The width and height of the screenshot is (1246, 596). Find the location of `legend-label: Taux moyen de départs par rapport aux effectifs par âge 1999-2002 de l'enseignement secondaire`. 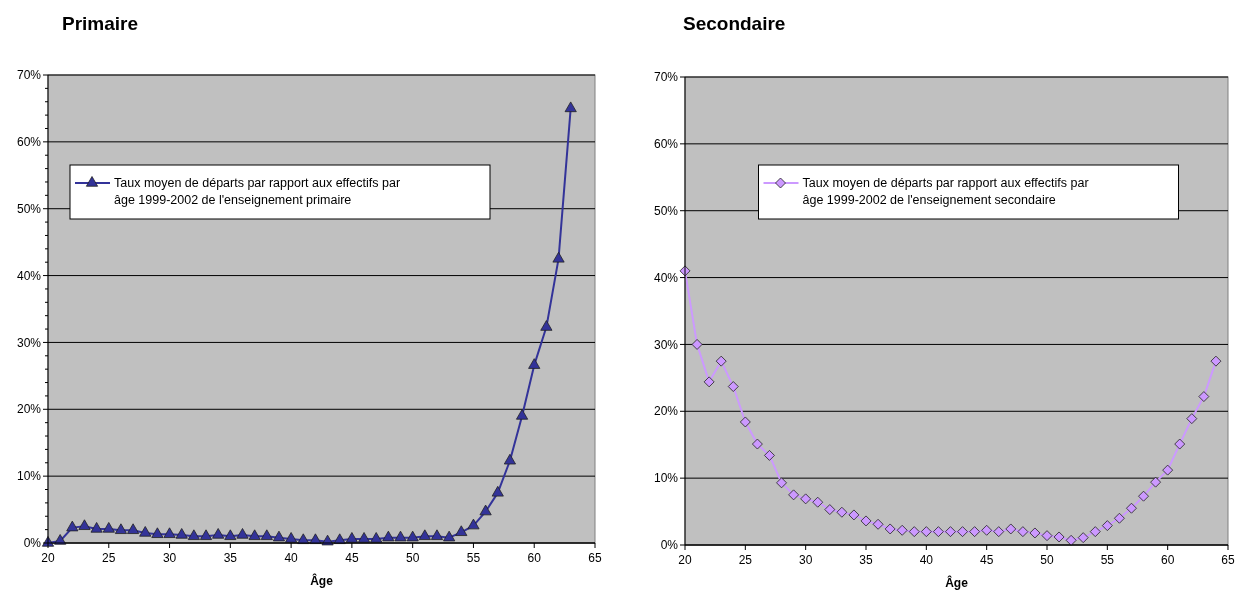

legend-label: Taux moyen de départs par rapport aux effectifs par âge 1999-2002 de l'enseignement secondaire is located at coordinates (945, 191).